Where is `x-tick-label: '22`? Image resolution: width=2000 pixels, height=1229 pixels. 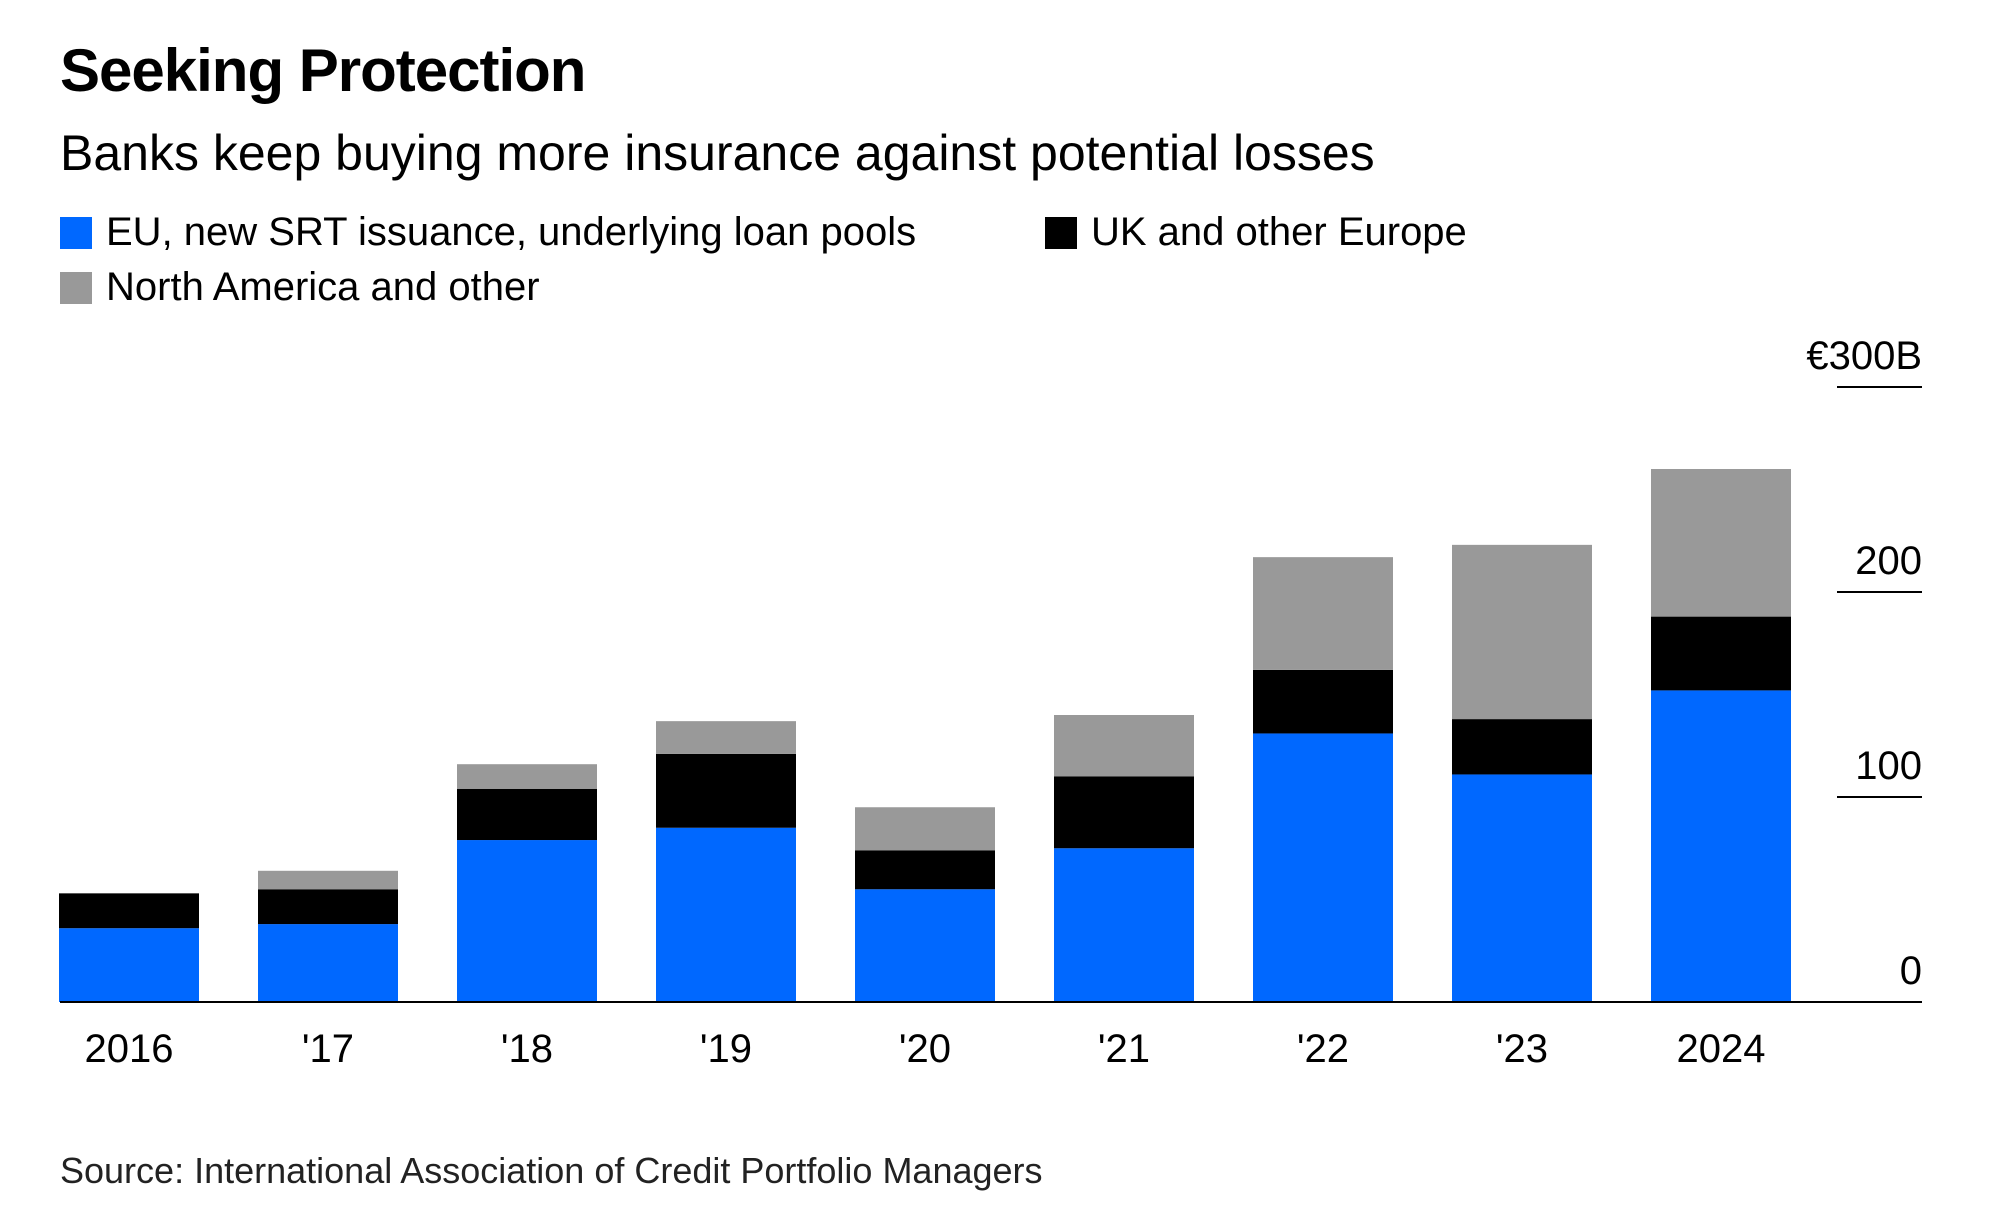 x-tick-label: '22 is located at coordinates (1323, 1049).